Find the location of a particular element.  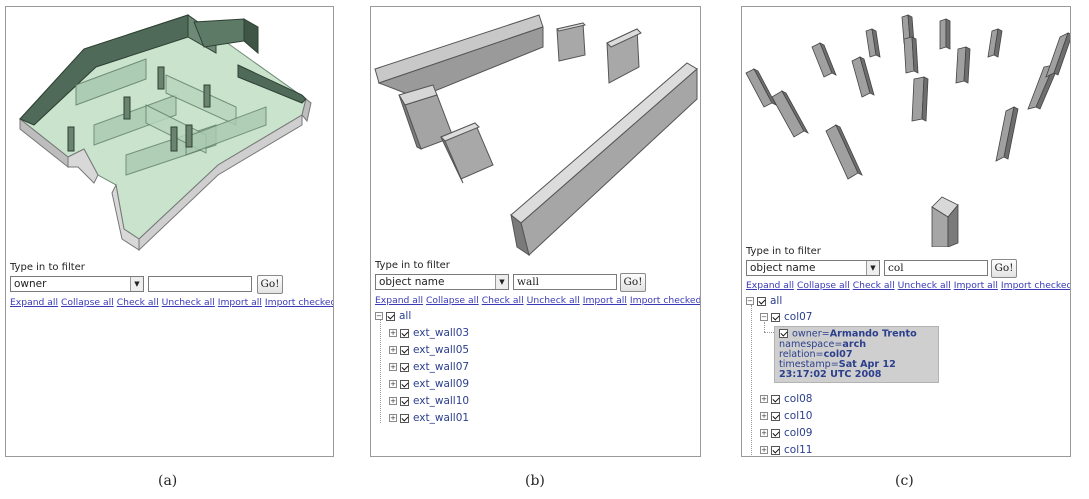

tree-item: + ext_wall10 is located at coordinates (429, 401).